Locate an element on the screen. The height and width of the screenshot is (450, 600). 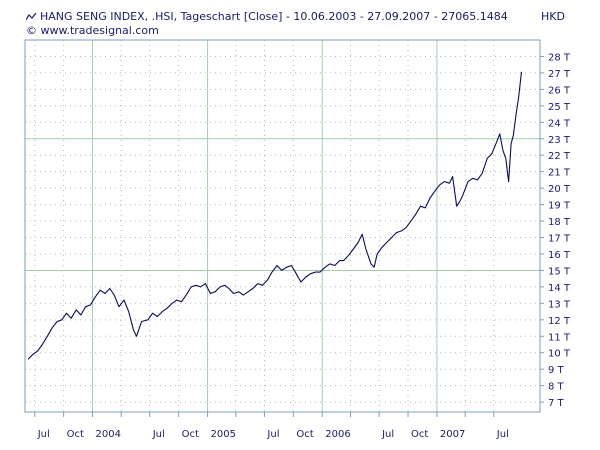
y-tick-label: 26 T is located at coordinates (559, 90).